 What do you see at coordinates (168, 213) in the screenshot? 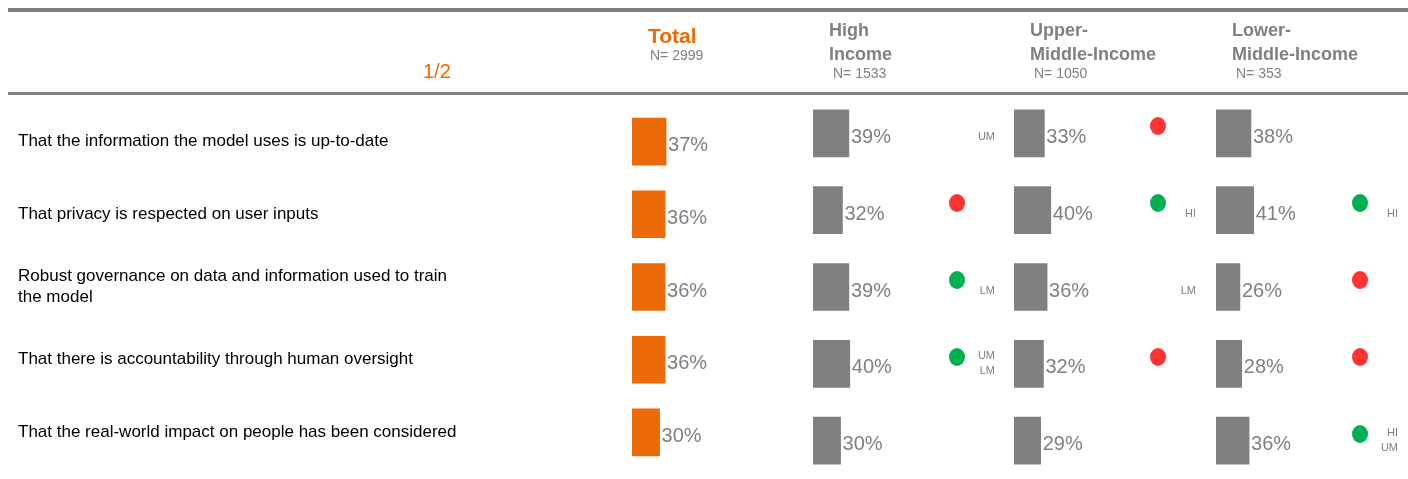
I see `y-tick-label: That privacy is respected on user inputs` at bounding box center [168, 213].